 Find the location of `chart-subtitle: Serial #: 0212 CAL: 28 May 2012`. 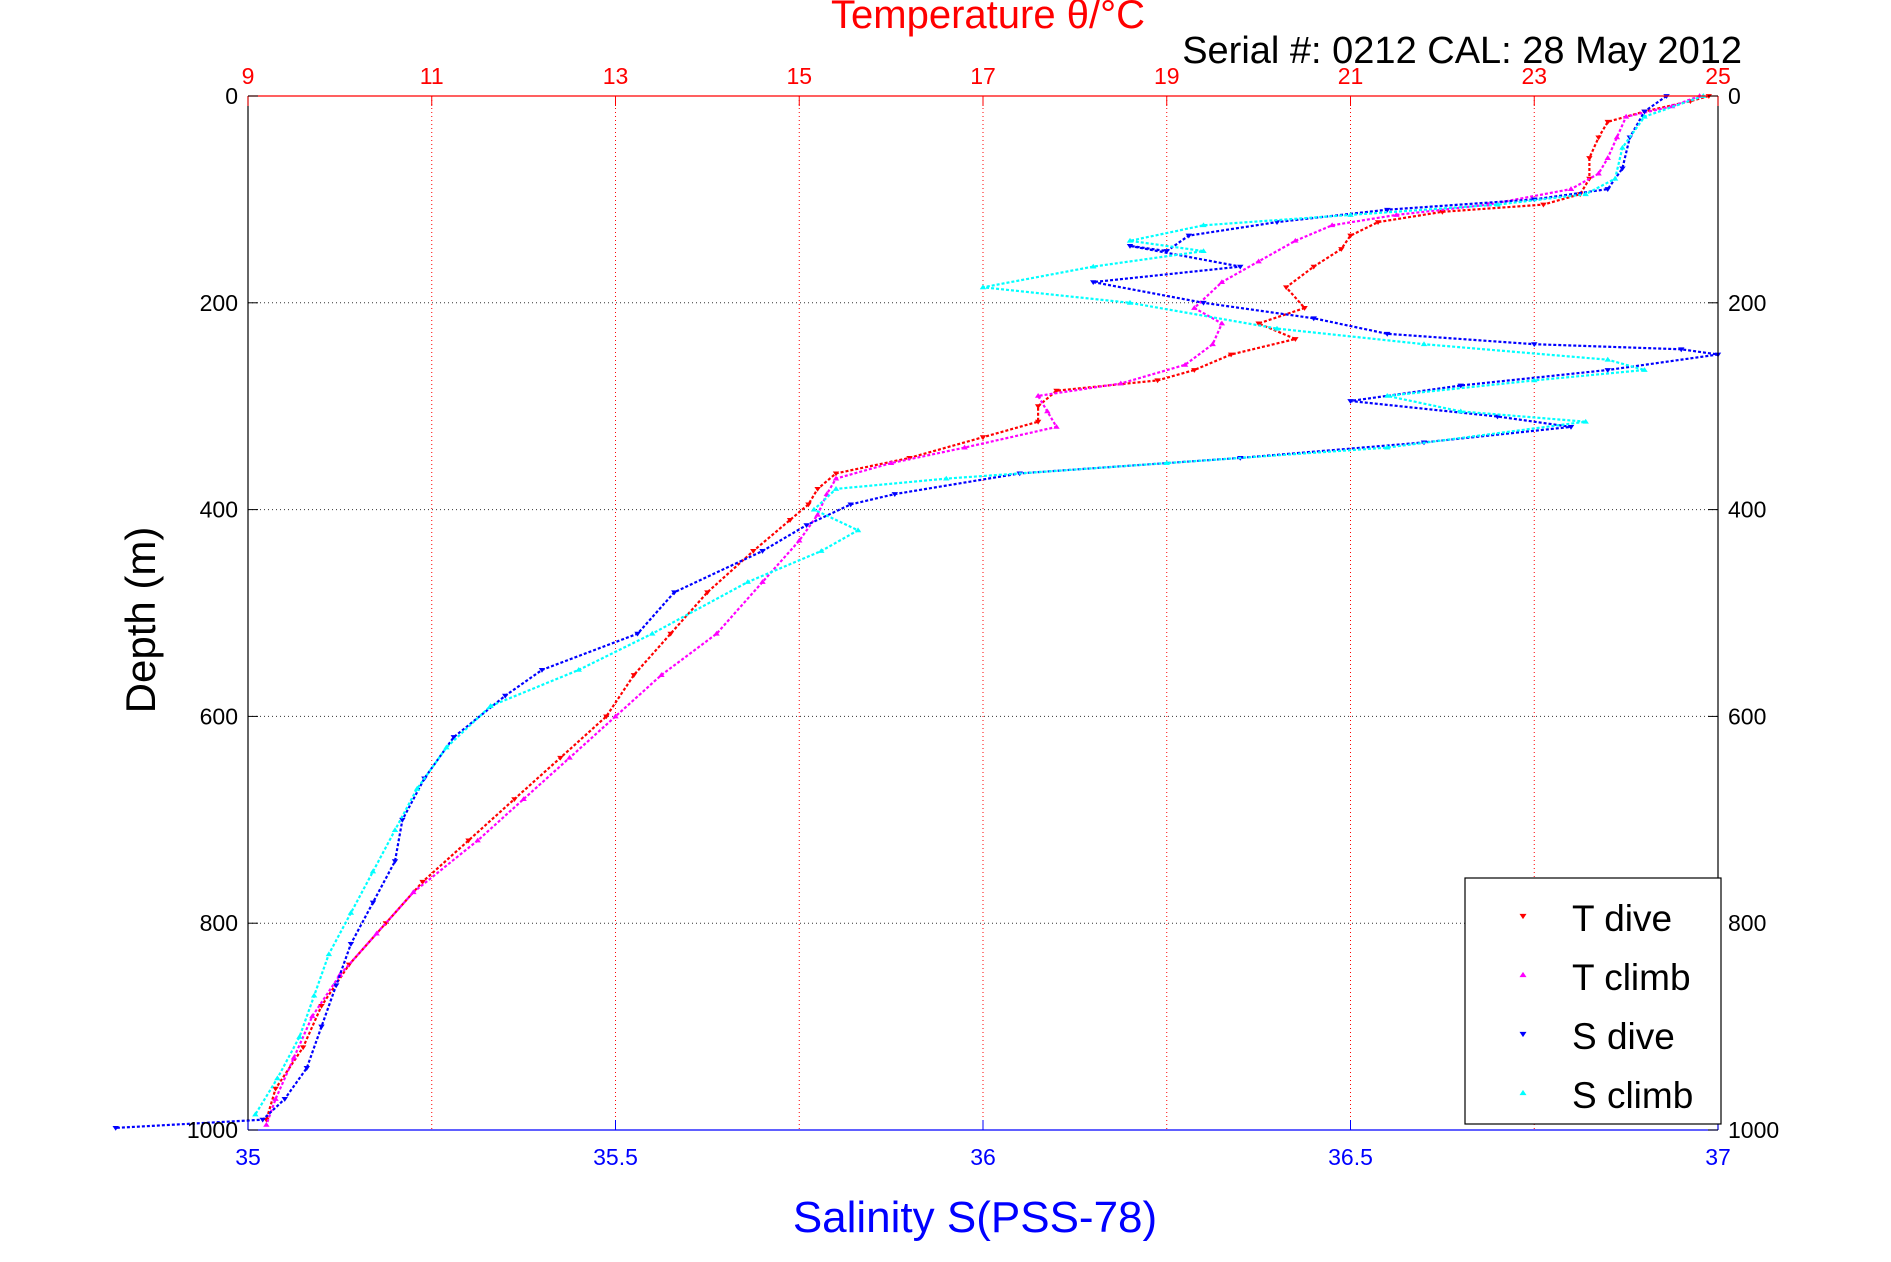

chart-subtitle: Serial #: 0212 CAL: 28 May 2012 is located at coordinates (1462, 51).